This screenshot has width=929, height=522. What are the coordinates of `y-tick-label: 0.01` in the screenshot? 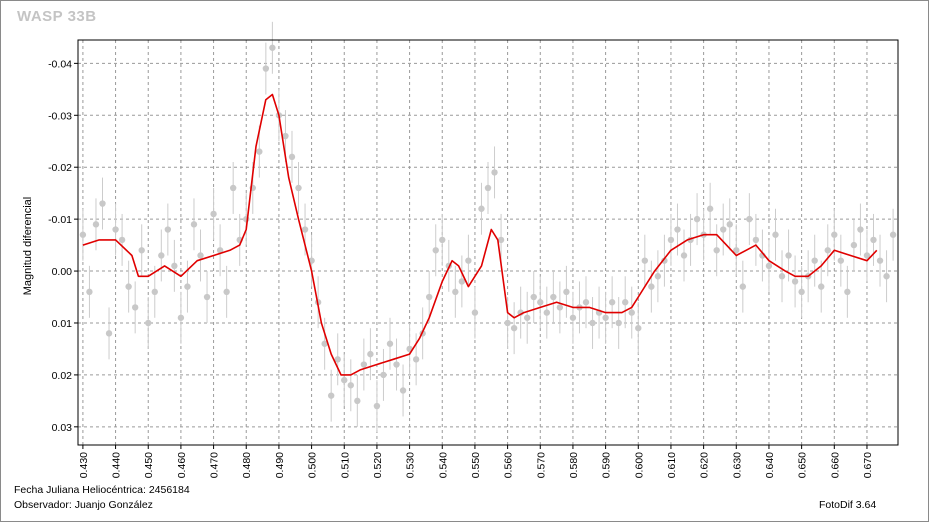 It's located at (62, 324).